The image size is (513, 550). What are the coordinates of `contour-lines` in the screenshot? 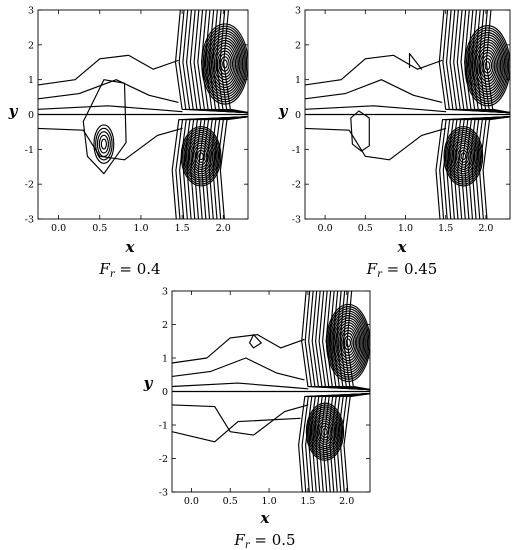 It's located at (271, 391).